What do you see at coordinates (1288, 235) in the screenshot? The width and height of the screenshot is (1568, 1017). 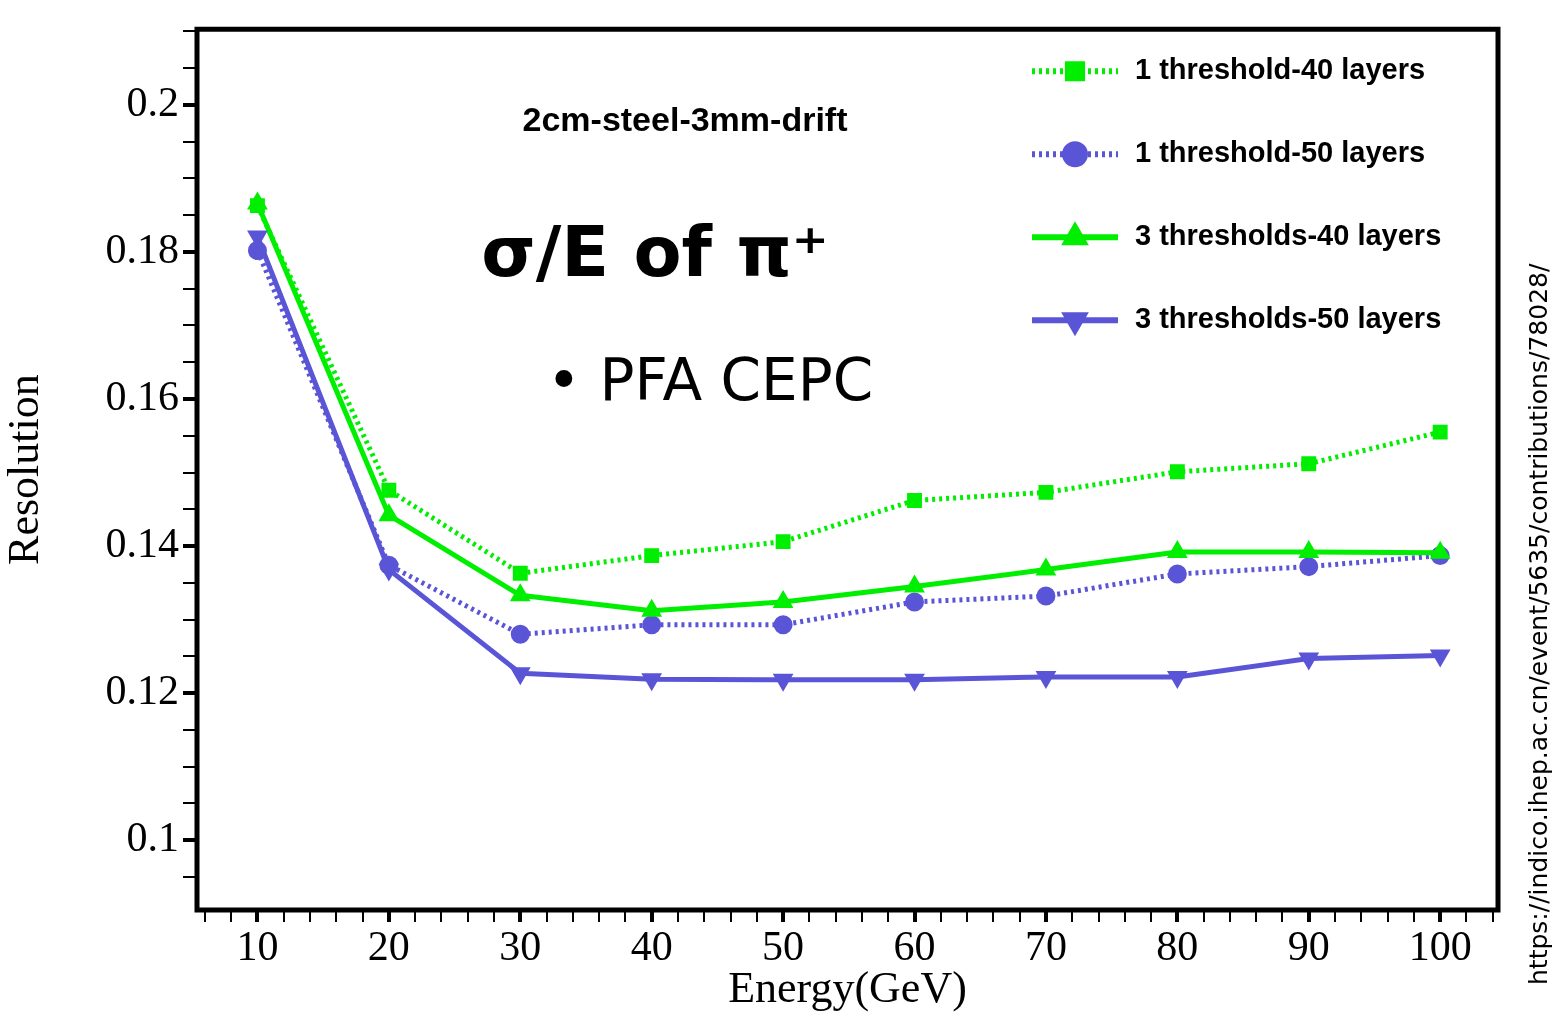 I see `legend-label: 3 thresholds-40 layers` at bounding box center [1288, 235].